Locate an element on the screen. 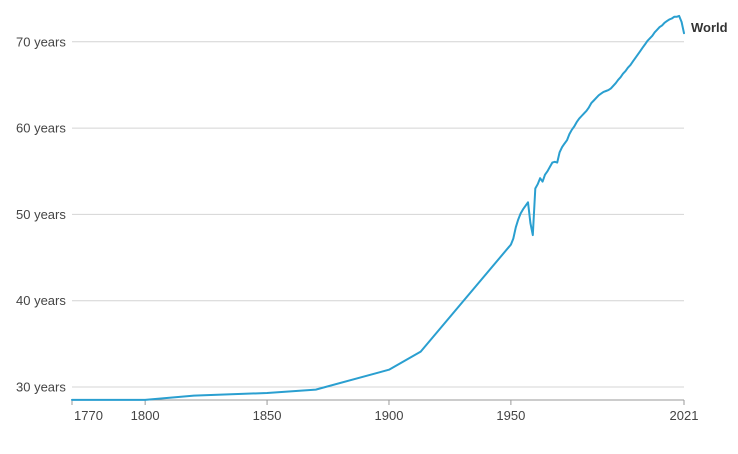  axis-layer is located at coordinates (378, 402).